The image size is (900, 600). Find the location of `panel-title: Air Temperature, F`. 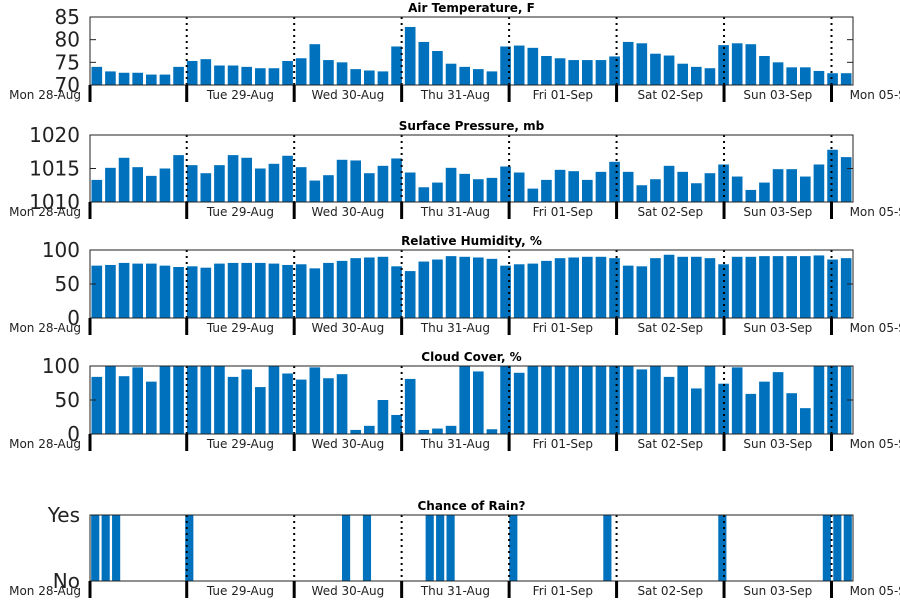

panel-title: Air Temperature, F is located at coordinates (471, 8).